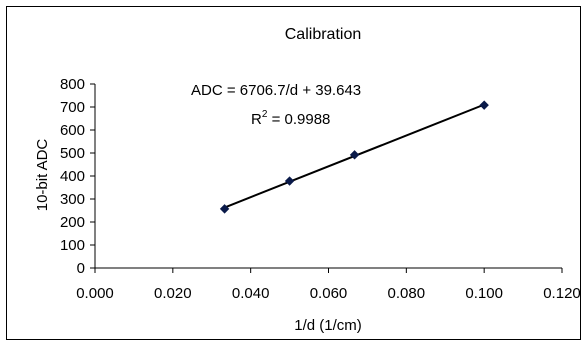 This screenshot has width=588, height=347. I want to click on y-axis-ticks: 0 100 200 300 400 500 600 700 800, so click(77, 176).